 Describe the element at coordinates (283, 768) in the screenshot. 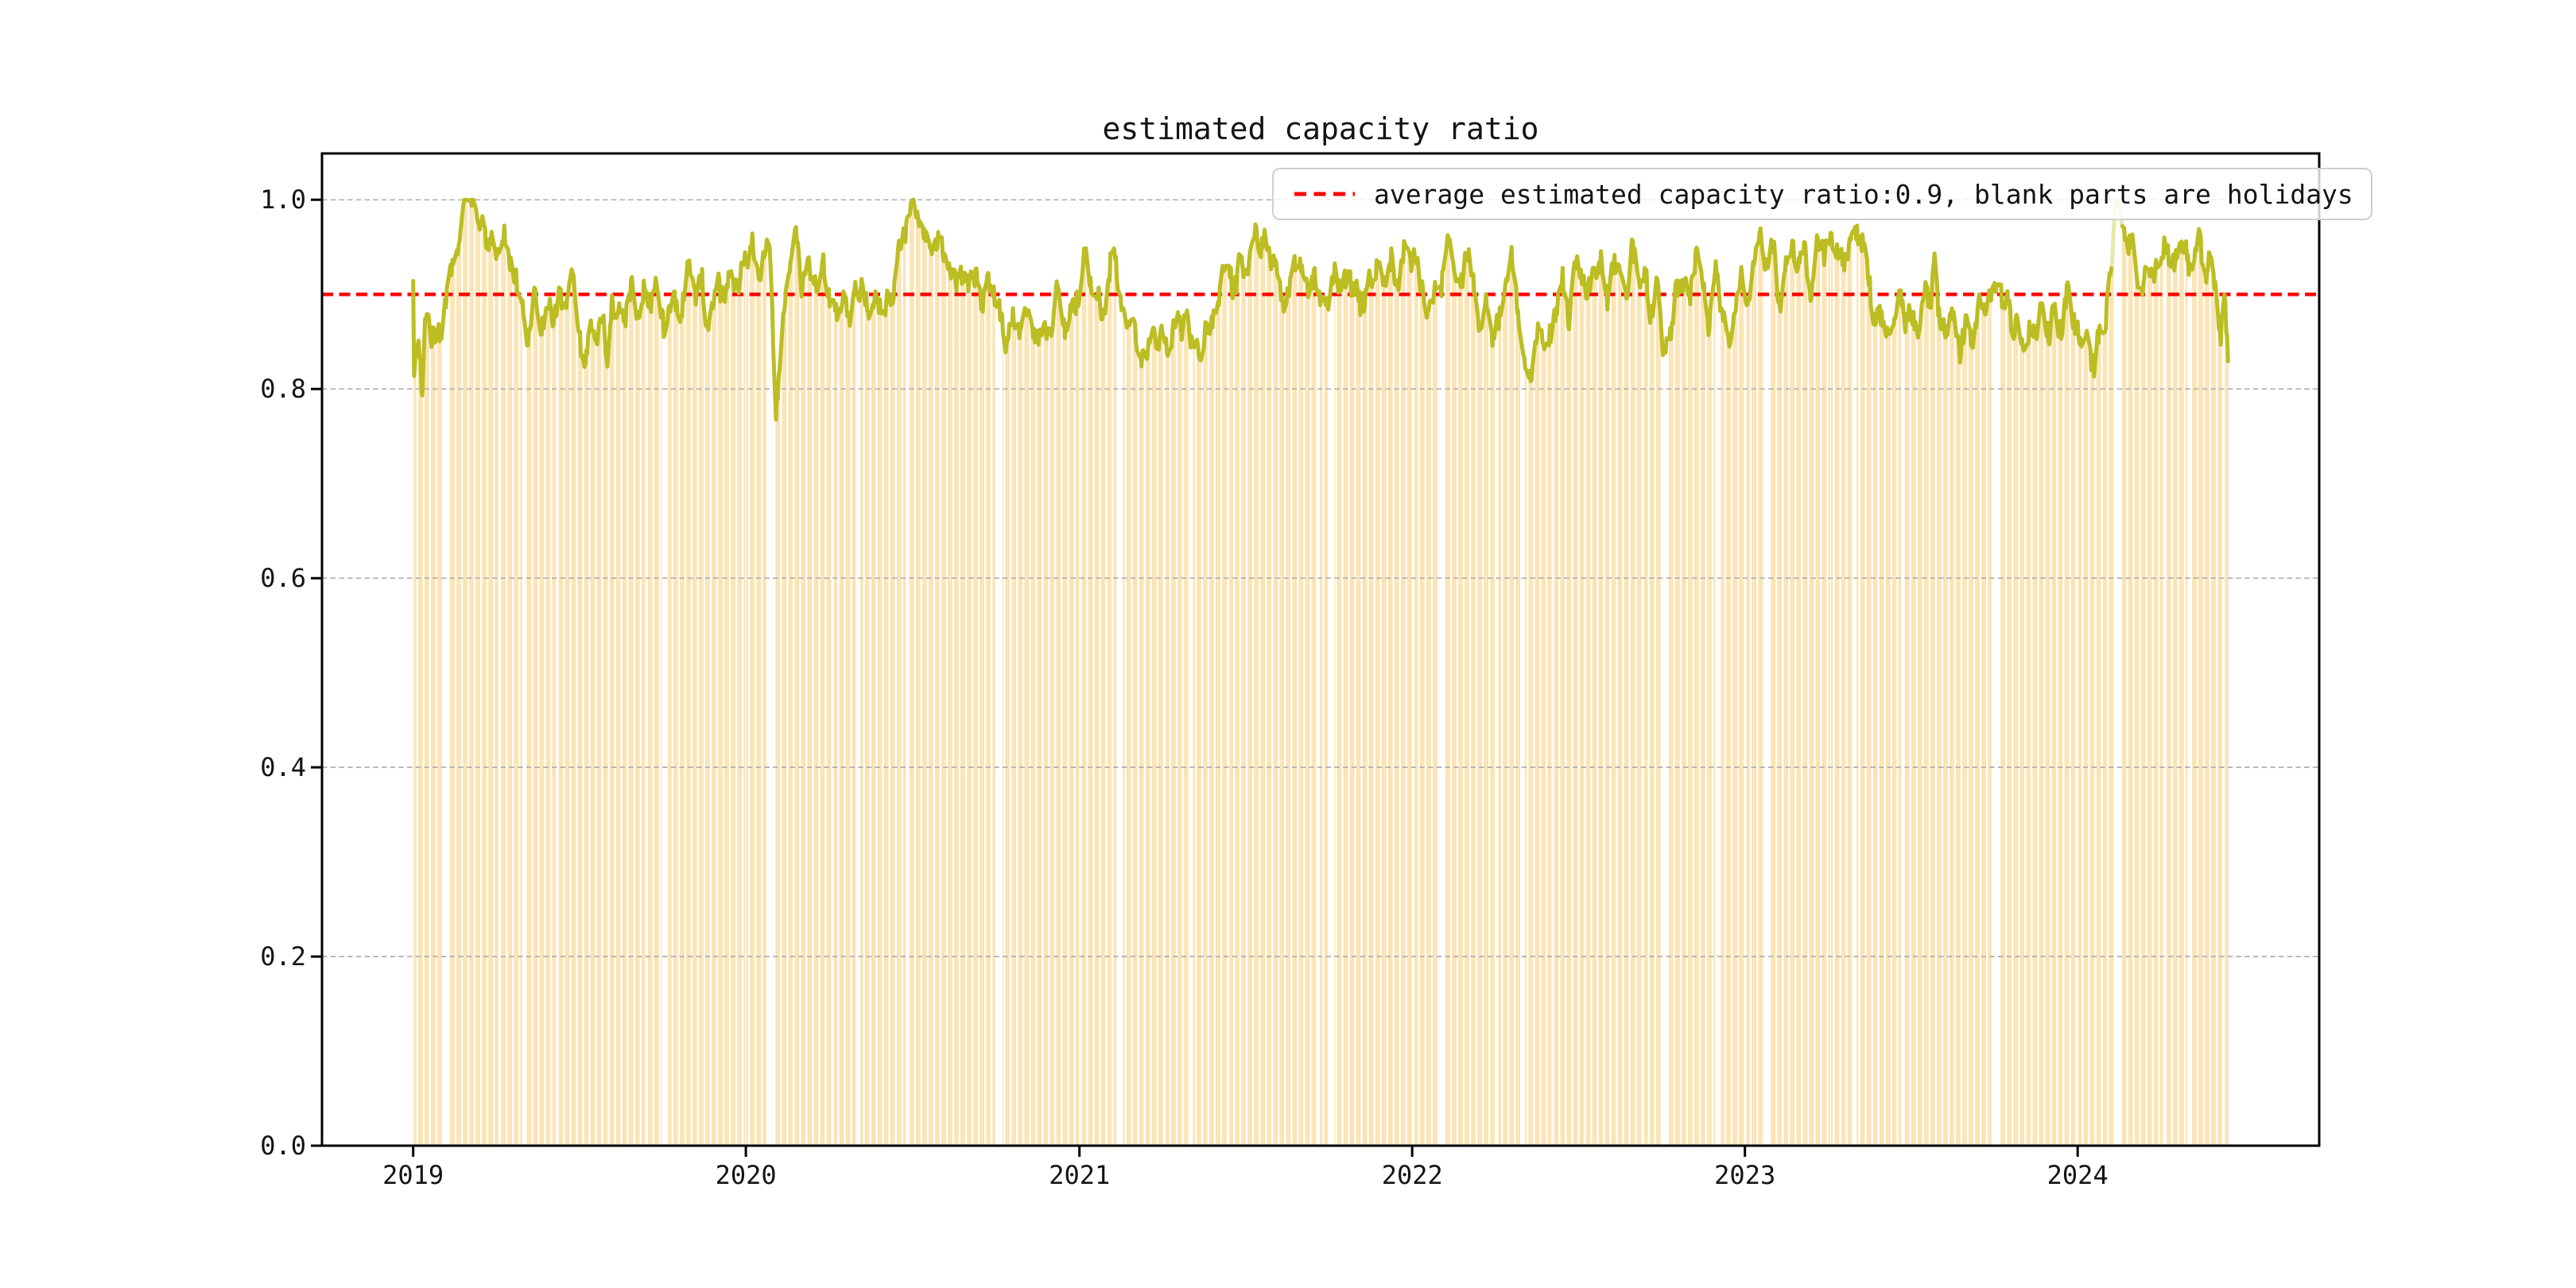

I see `y-tick-label: 0.4` at that location.